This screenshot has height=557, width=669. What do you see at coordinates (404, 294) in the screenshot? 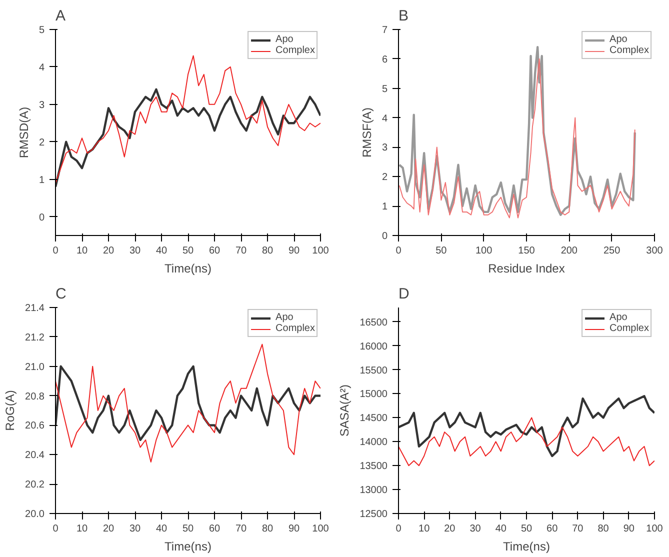
I see `chart-title: D` at bounding box center [404, 294].